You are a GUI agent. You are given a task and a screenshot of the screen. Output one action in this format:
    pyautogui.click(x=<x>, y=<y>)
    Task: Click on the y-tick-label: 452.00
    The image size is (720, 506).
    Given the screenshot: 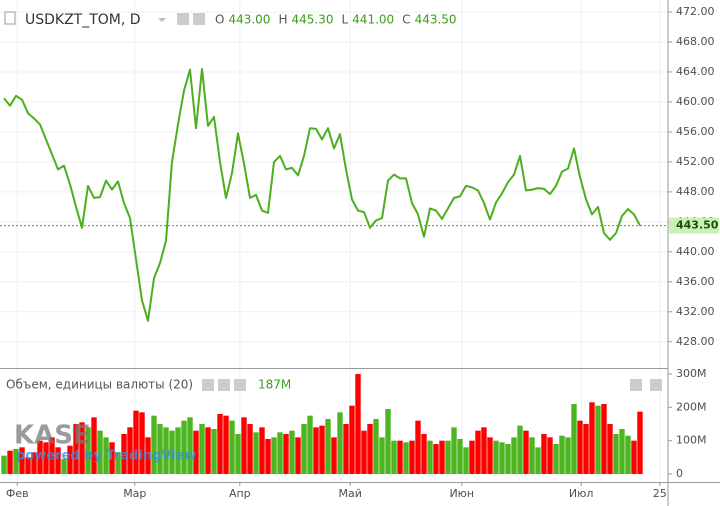 What is the action you would take?
    pyautogui.click(x=695, y=161)
    